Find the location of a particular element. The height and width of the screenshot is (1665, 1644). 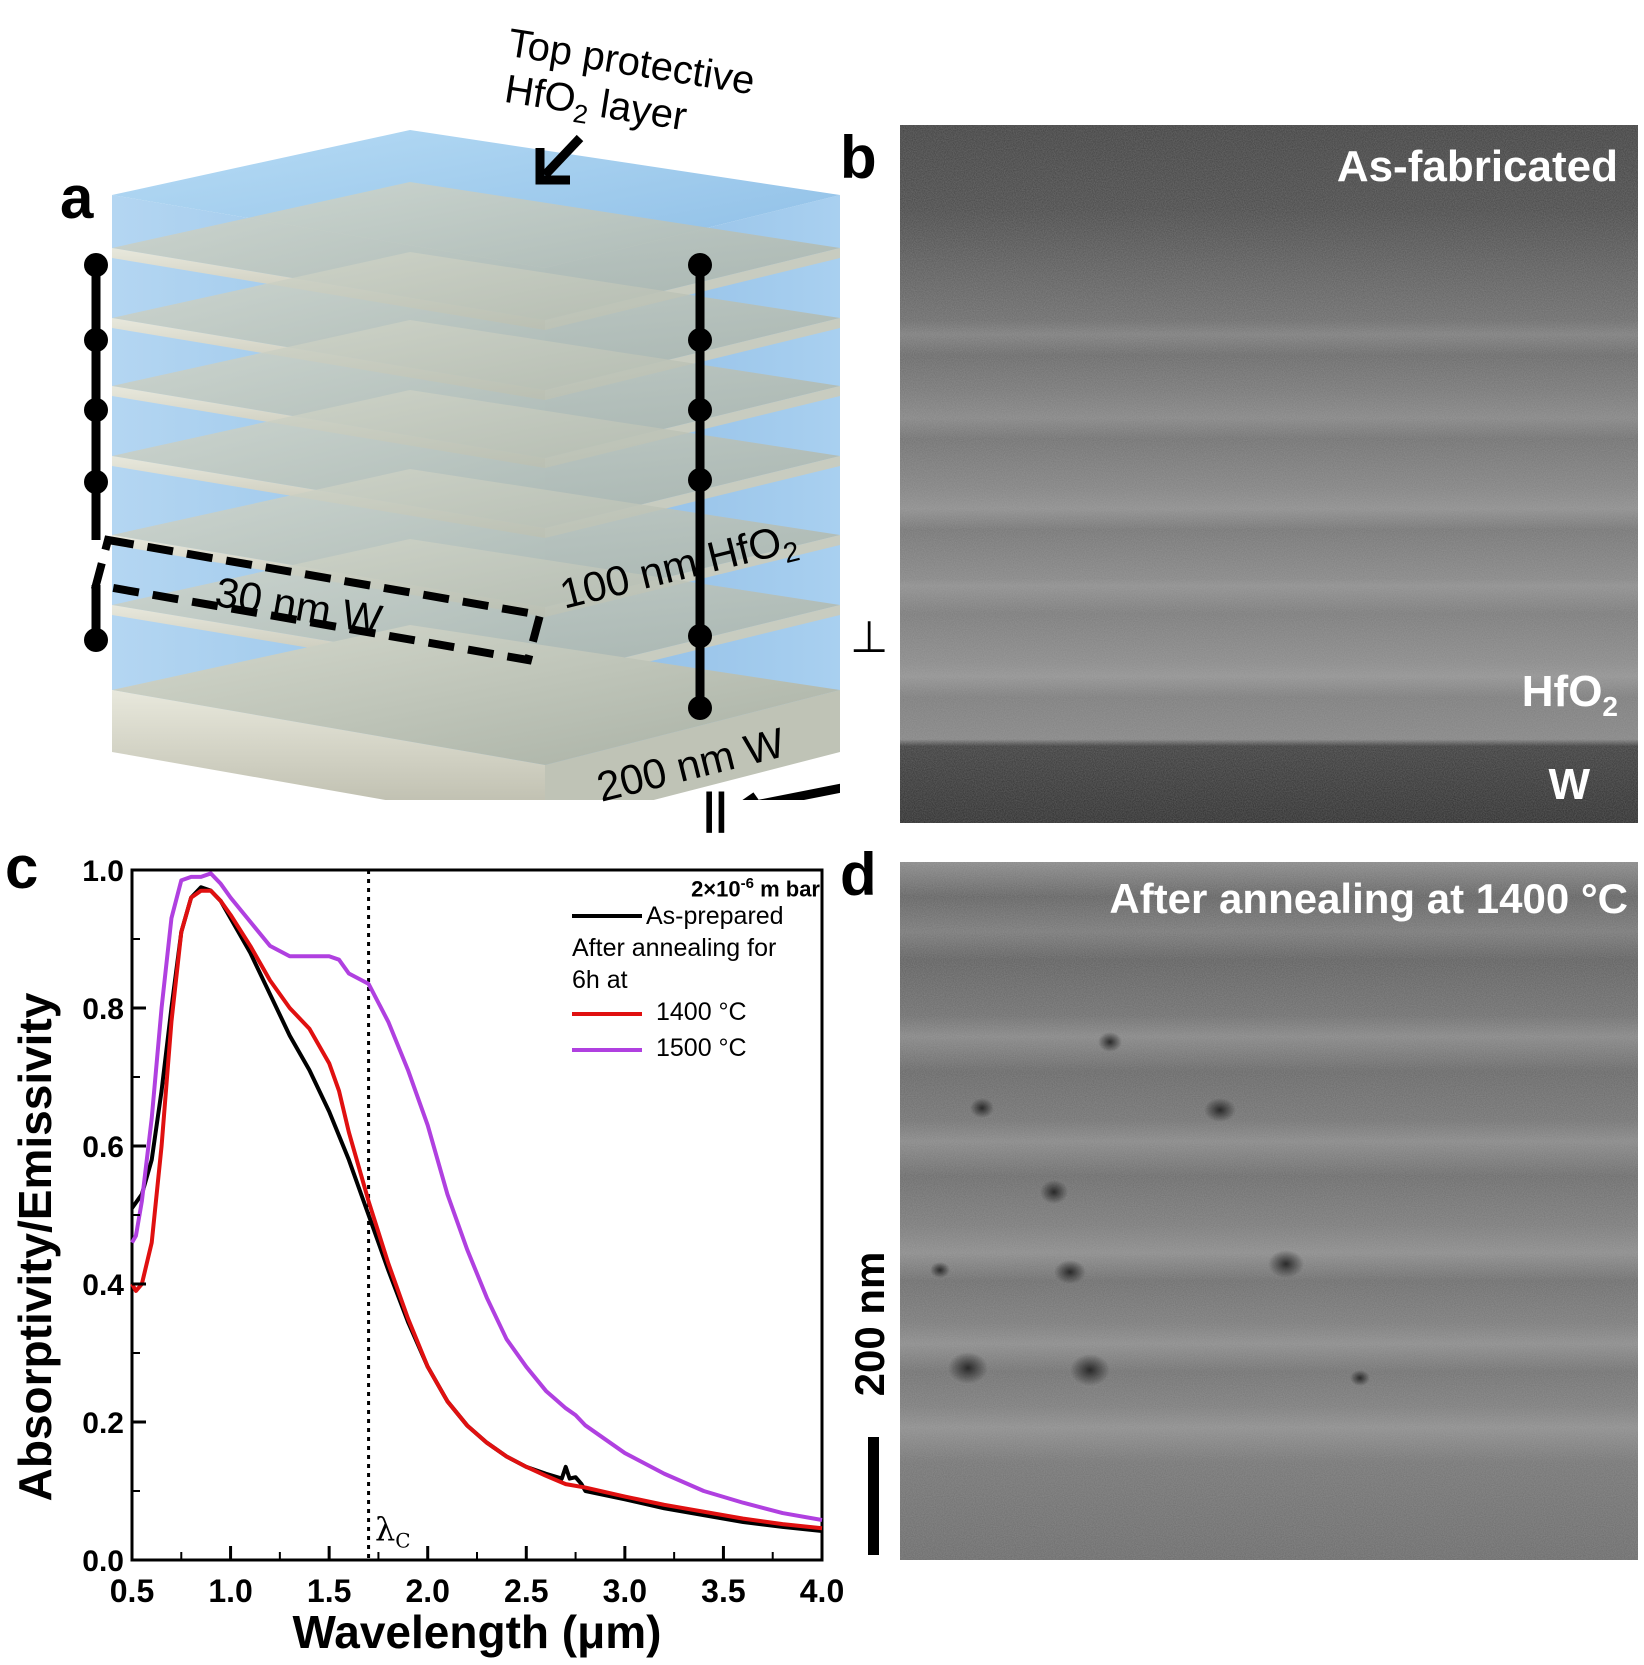

x-tick-label: 3.0 is located at coordinates (625, 1591).